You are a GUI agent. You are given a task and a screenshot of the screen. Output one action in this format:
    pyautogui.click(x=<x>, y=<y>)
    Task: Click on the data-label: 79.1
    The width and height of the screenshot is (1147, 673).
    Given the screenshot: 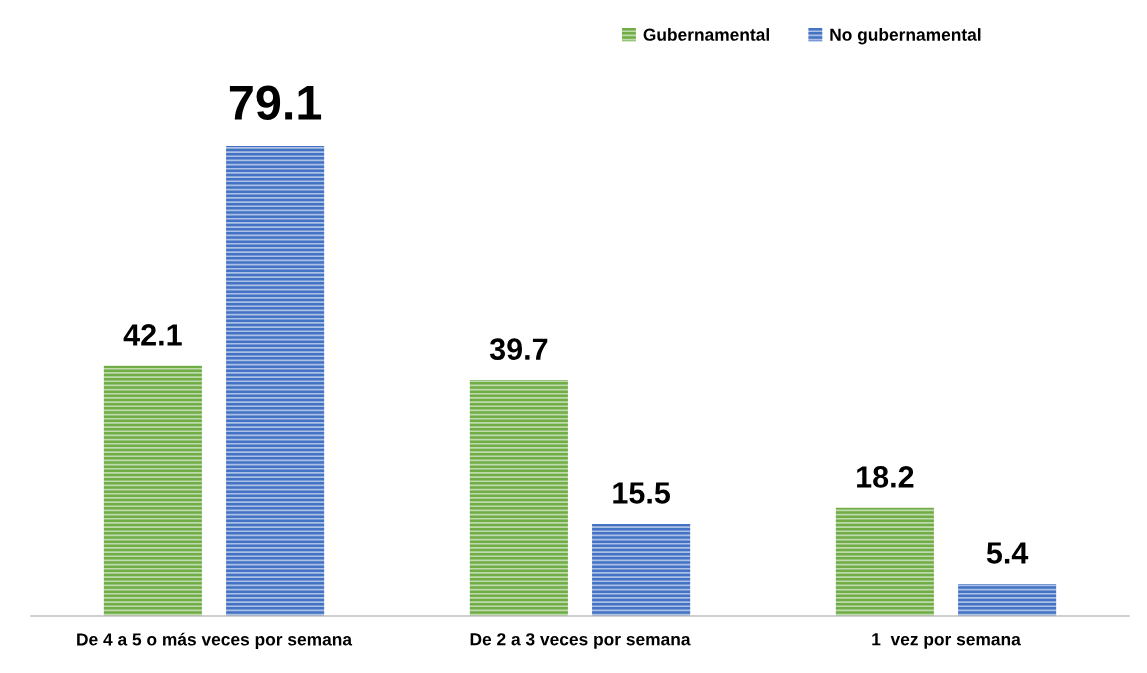 What is the action you would take?
    pyautogui.click(x=275, y=102)
    